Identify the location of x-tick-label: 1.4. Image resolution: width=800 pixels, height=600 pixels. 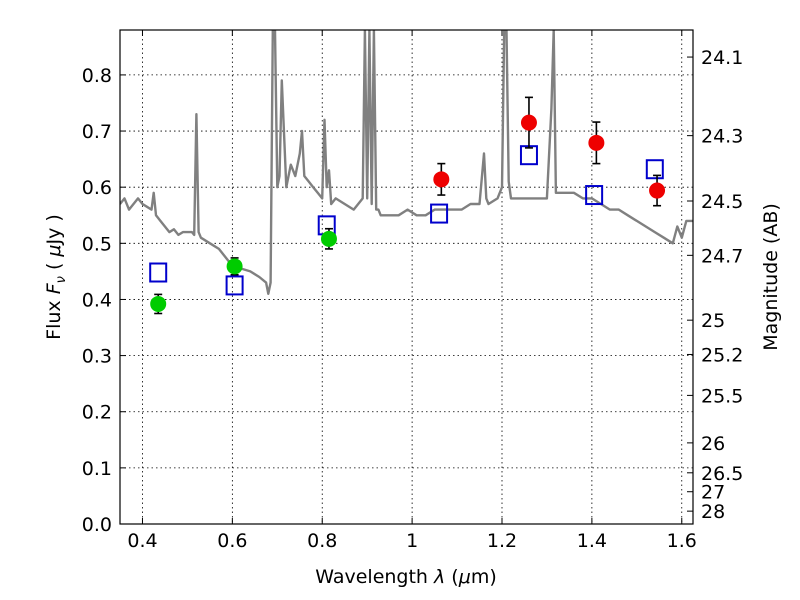
(592, 541).